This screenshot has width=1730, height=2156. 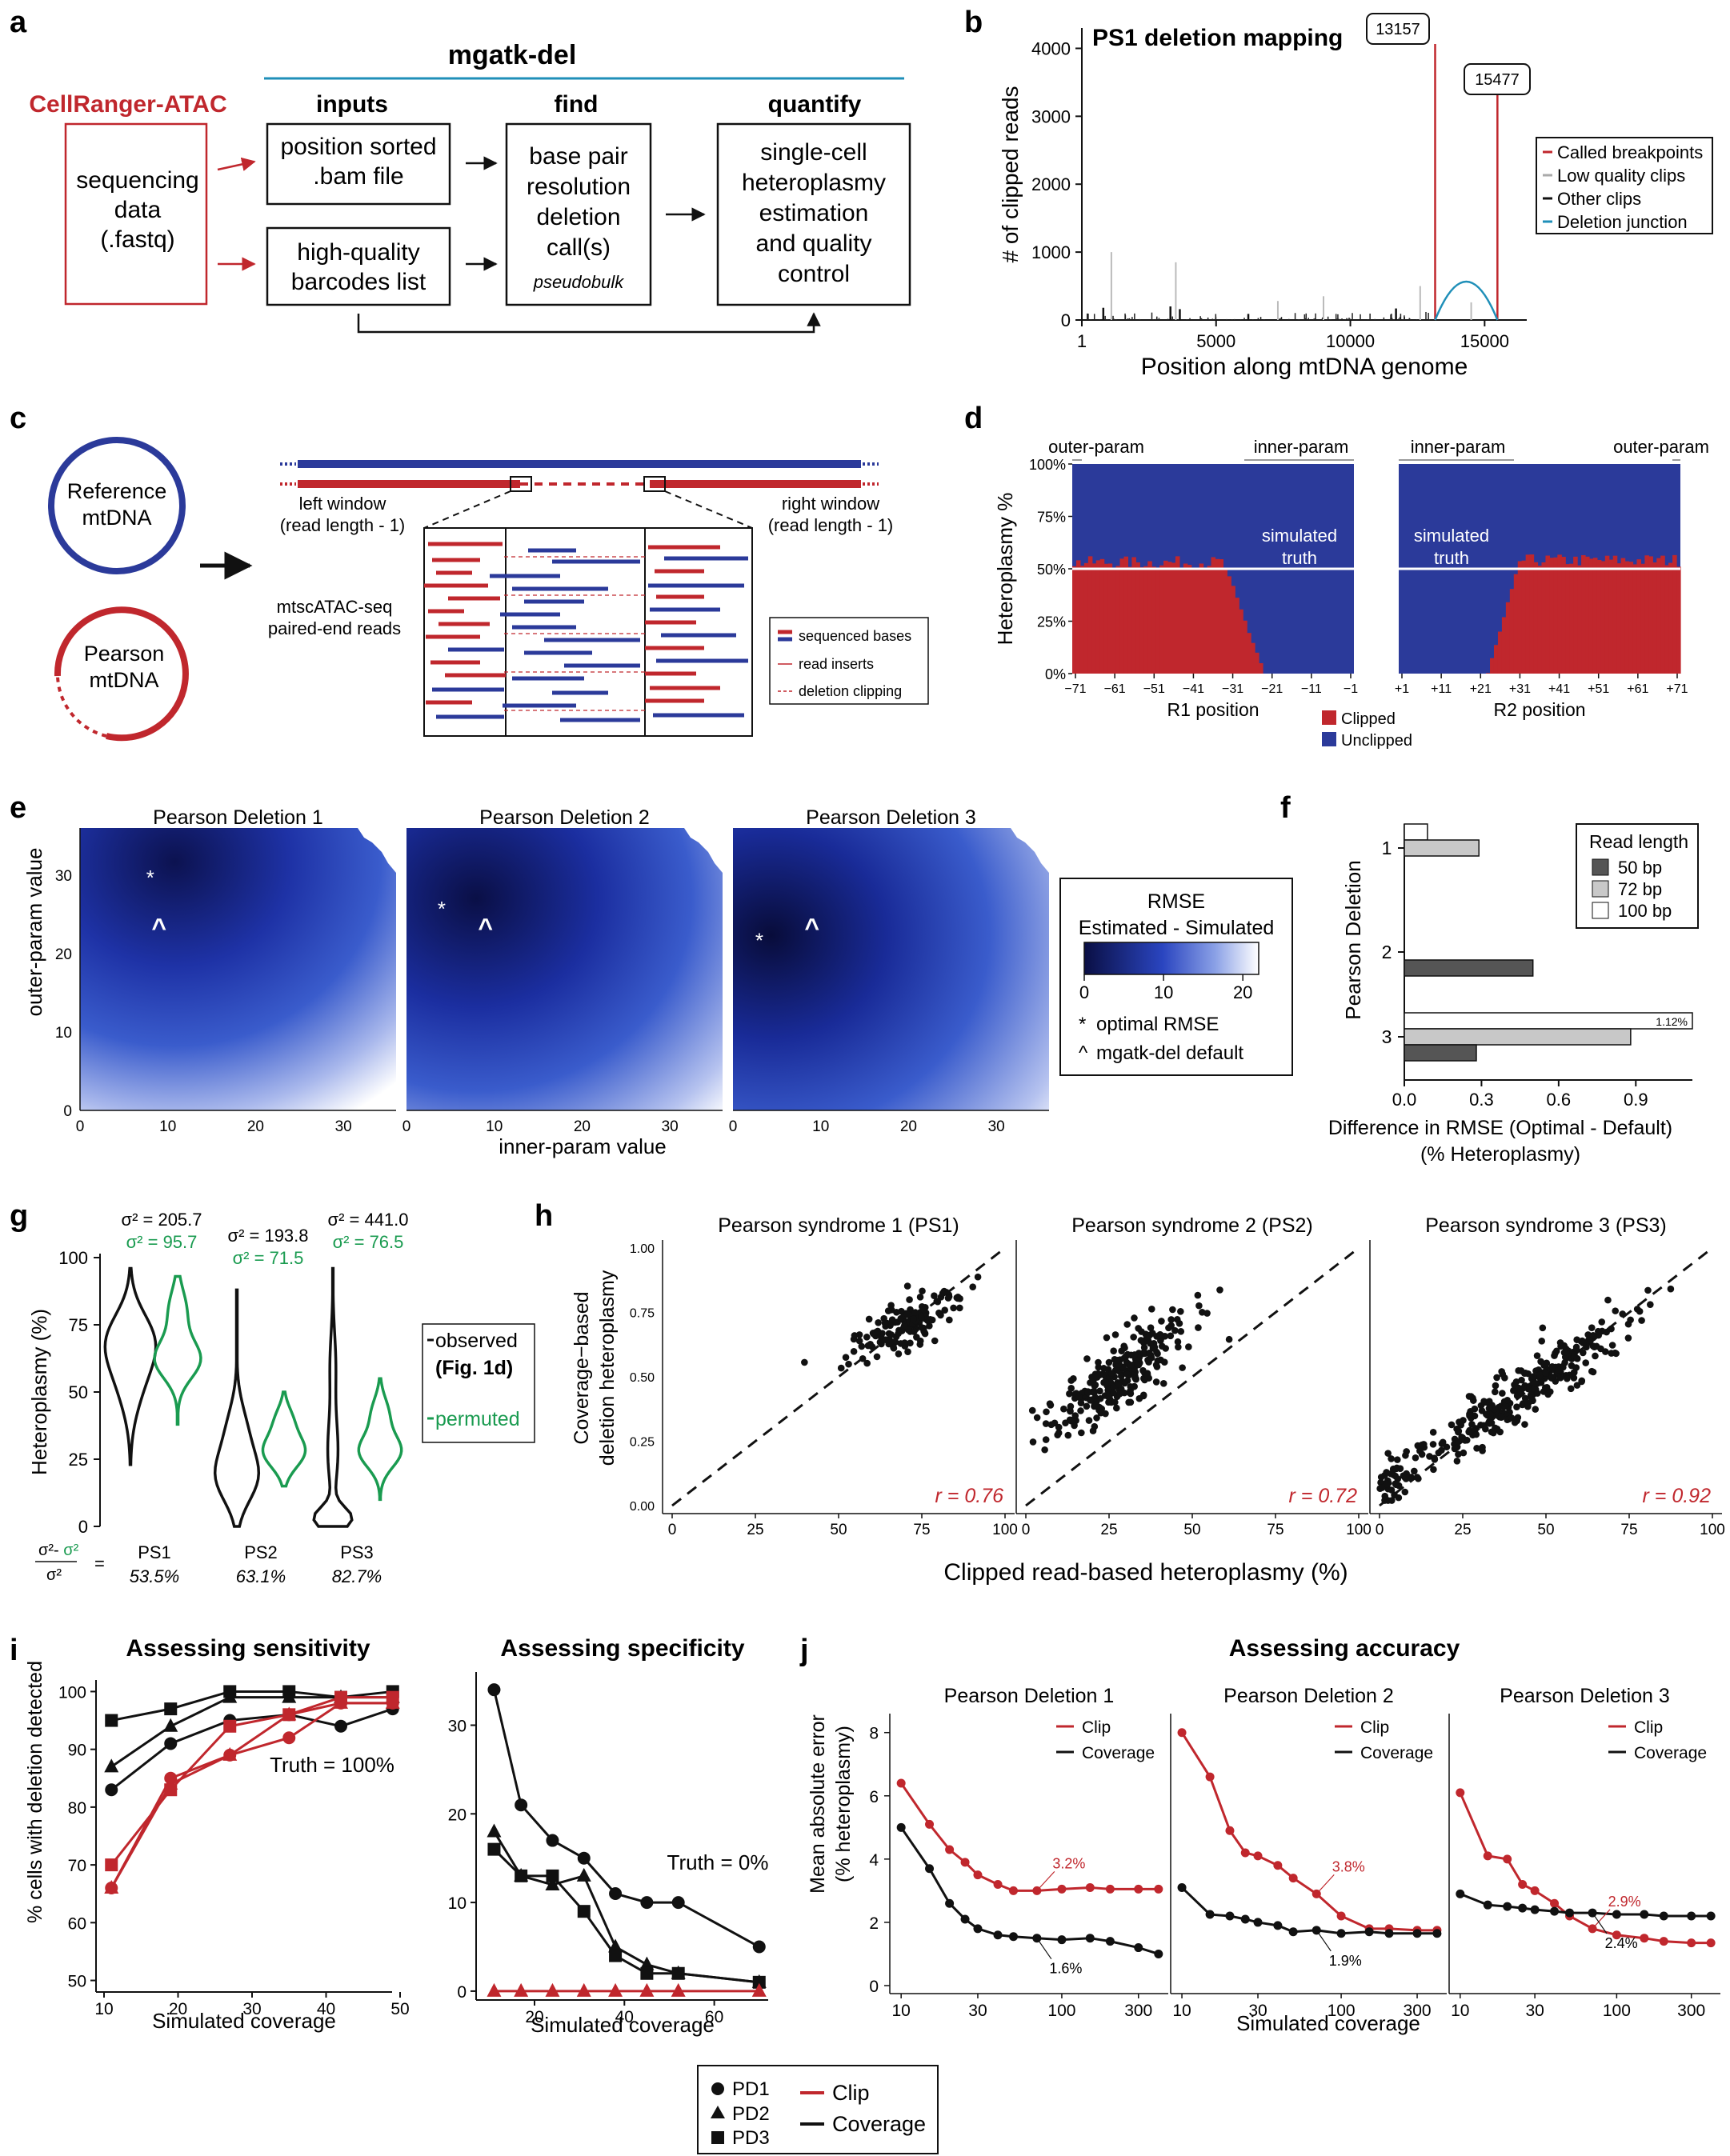 What do you see at coordinates (19, 1216) in the screenshot?
I see `panel-letter-g: g` at bounding box center [19, 1216].